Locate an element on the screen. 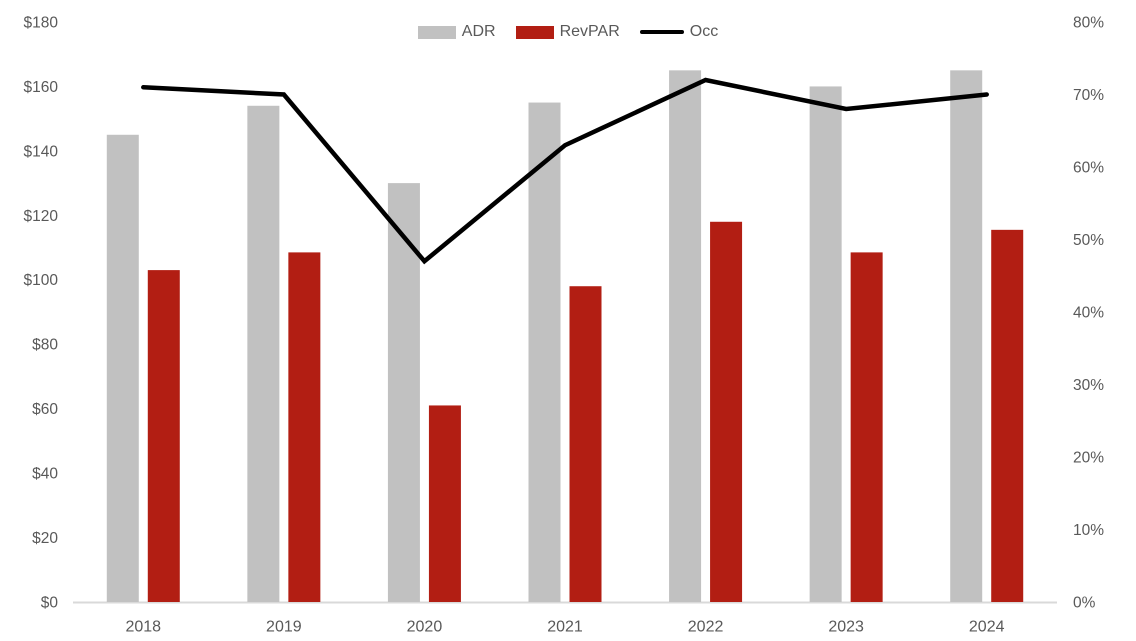 Image resolution: width=1136 pixels, height=641 pixels. bar-revpar-2021 is located at coordinates (585, 444).